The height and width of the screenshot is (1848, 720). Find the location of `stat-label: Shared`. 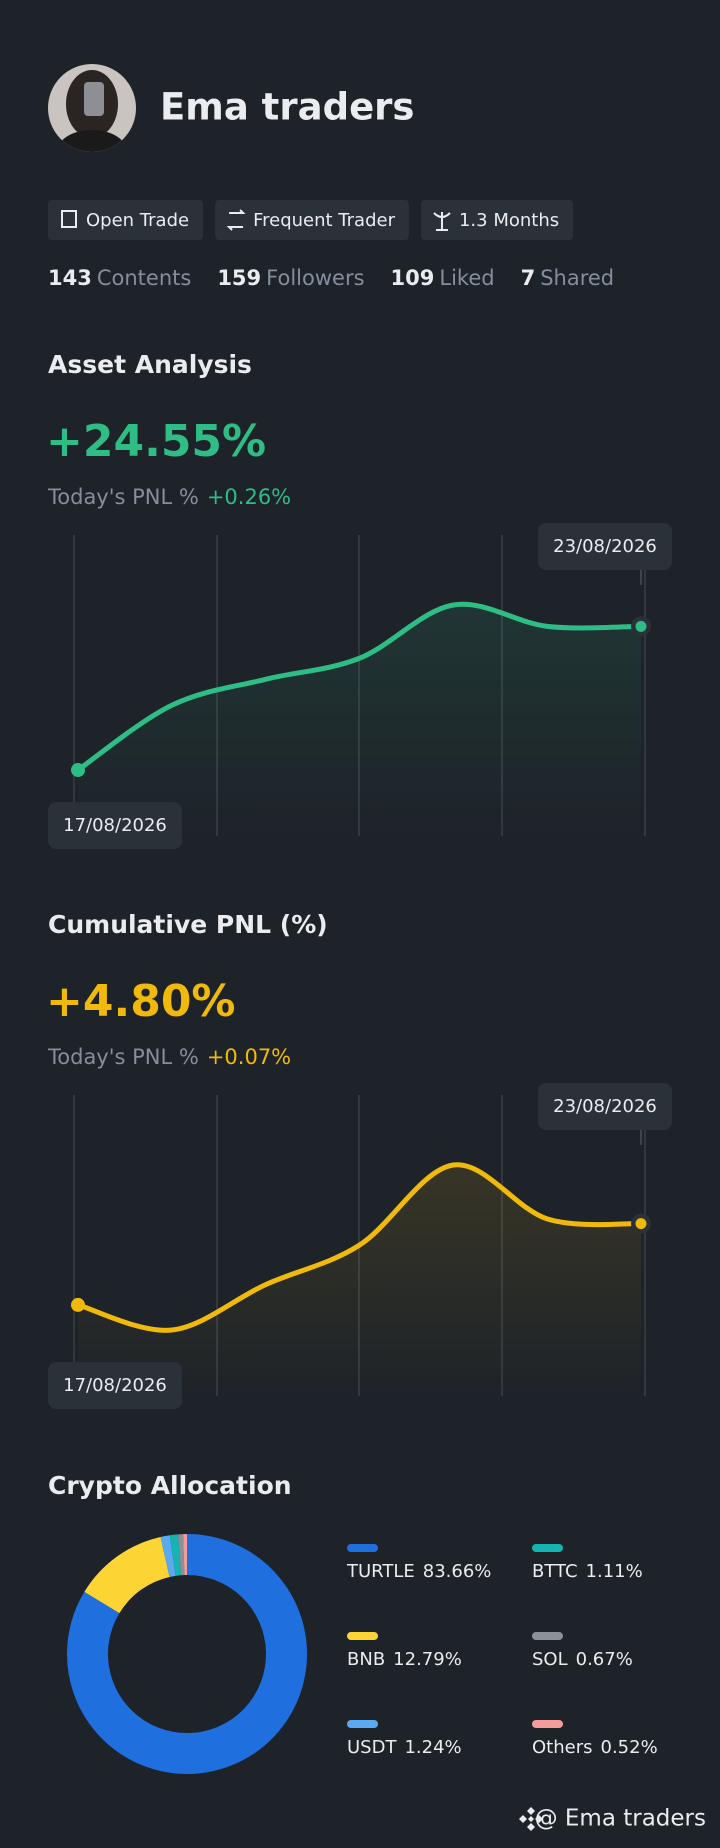

stat-label: Shared is located at coordinates (577, 278).